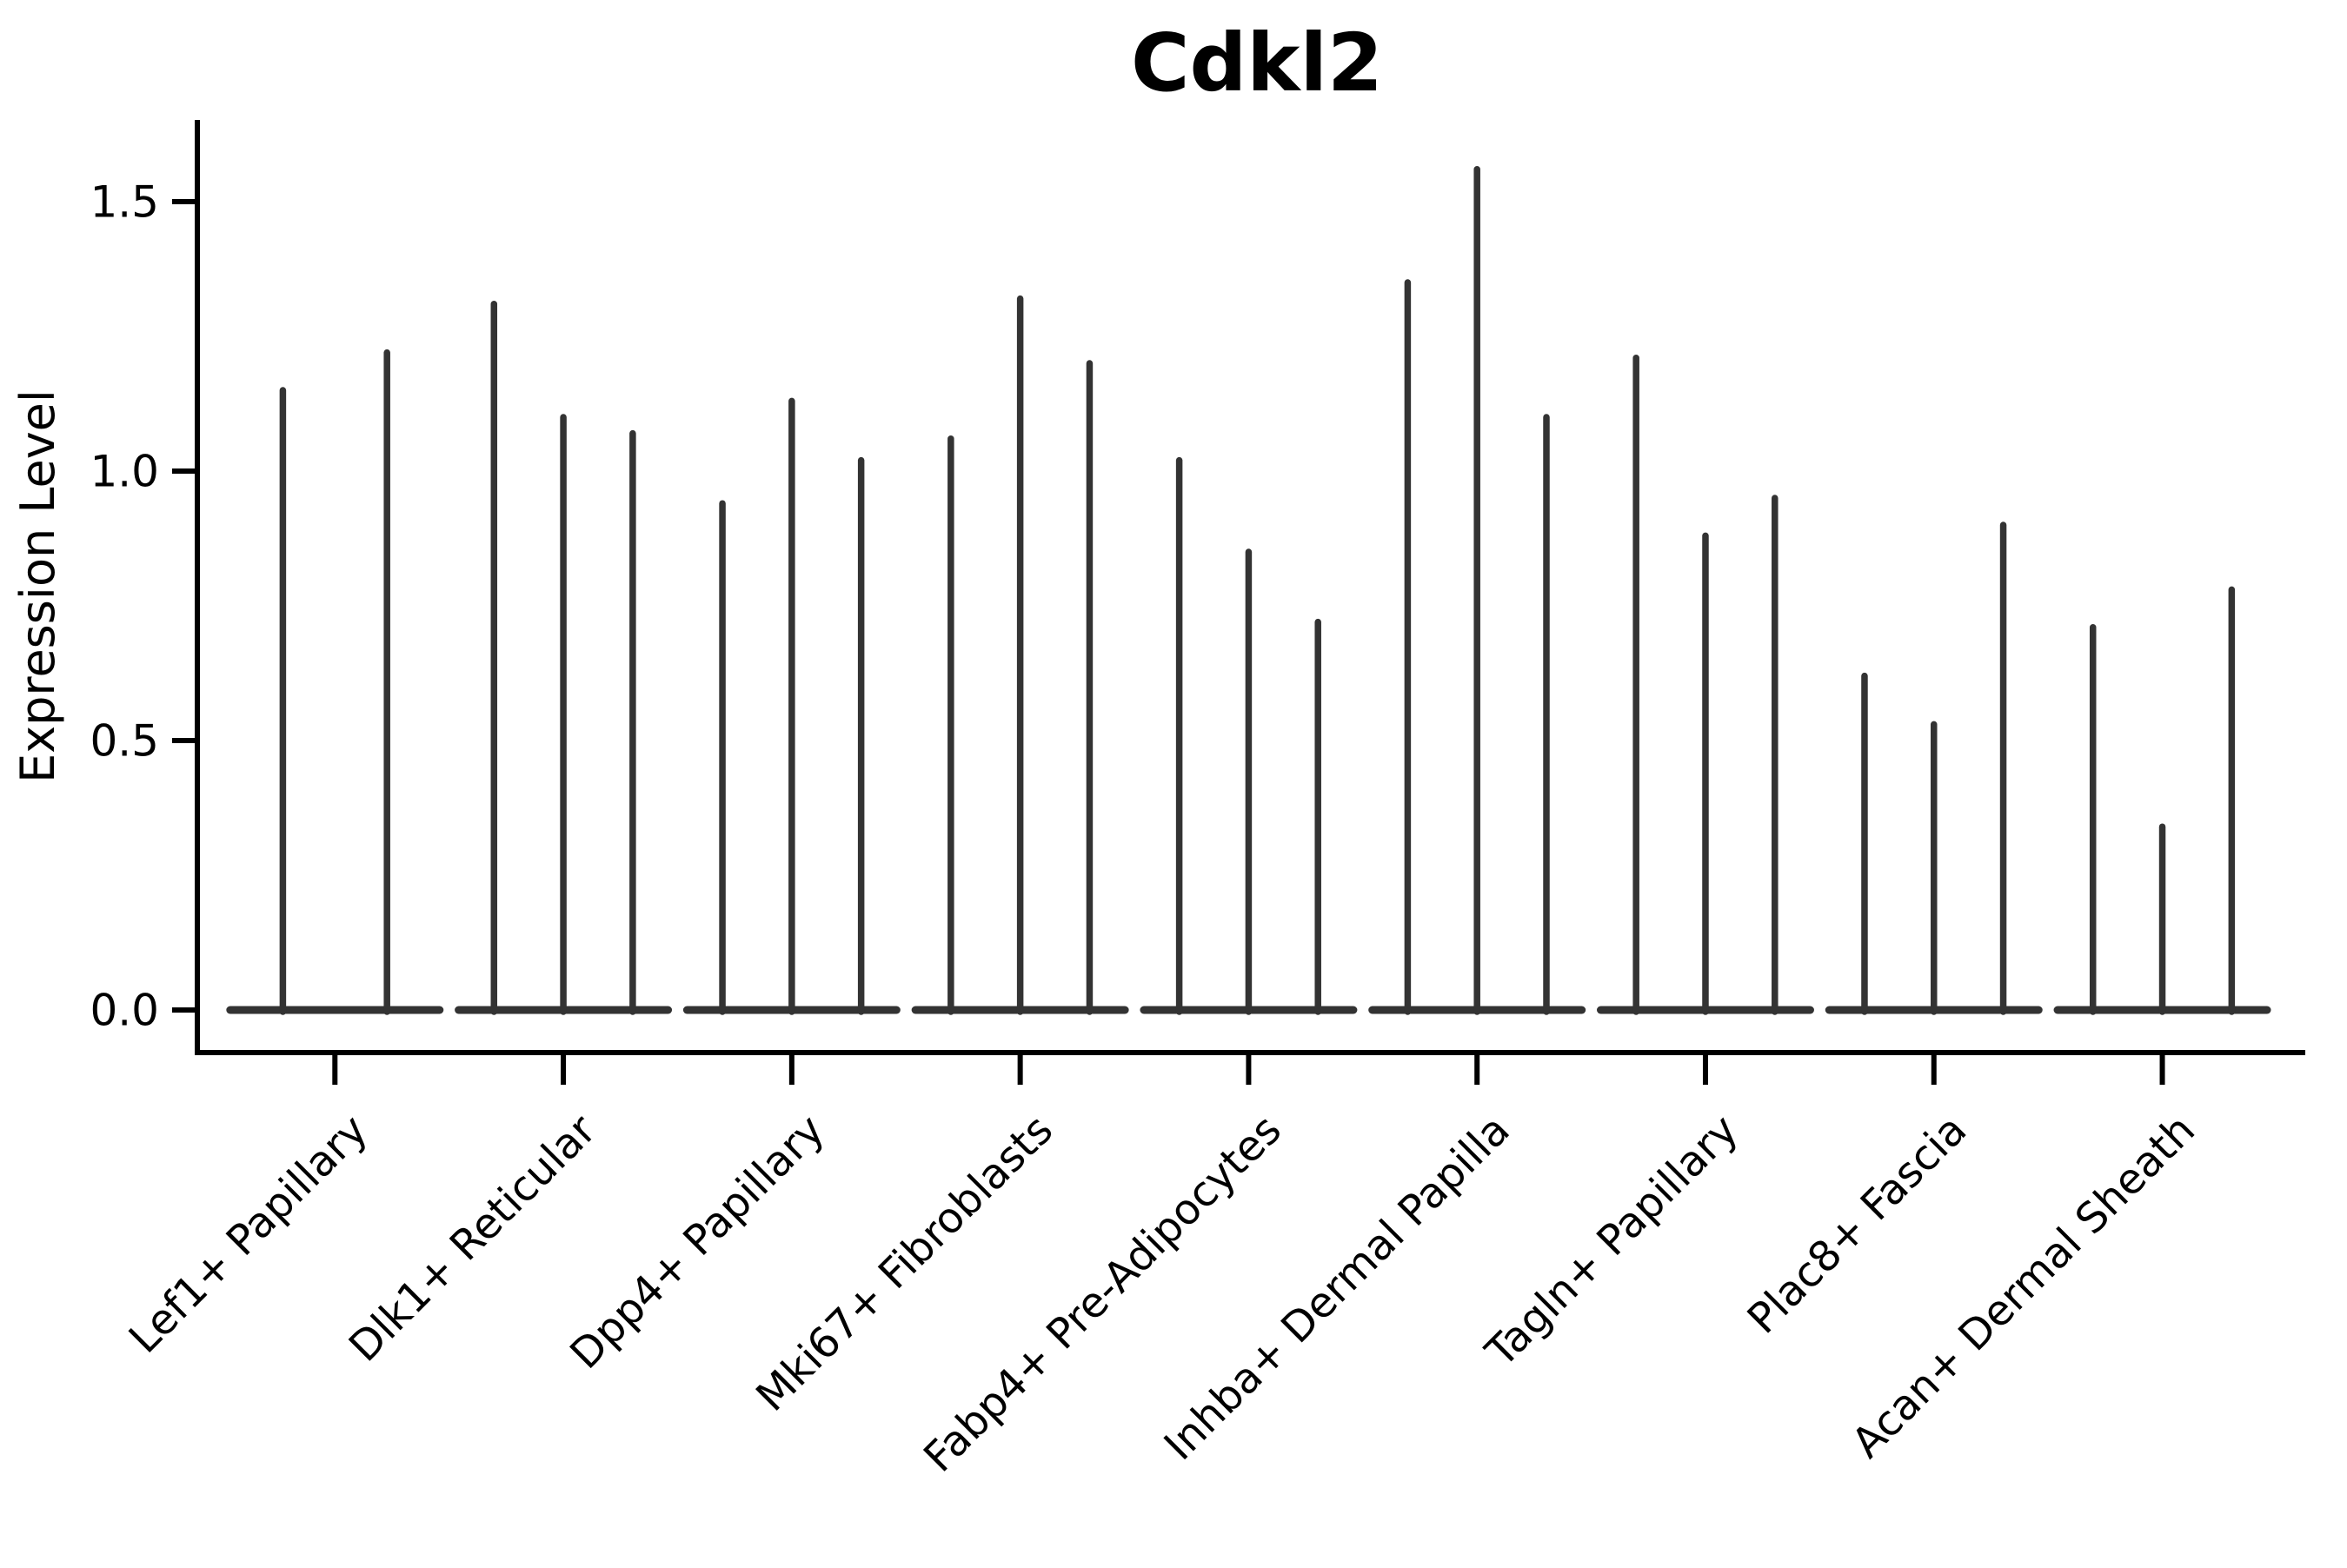 This screenshot has width=2347, height=1568. I want to click on x-tick-label: Lef1+ Papillary, so click(248, 1234).